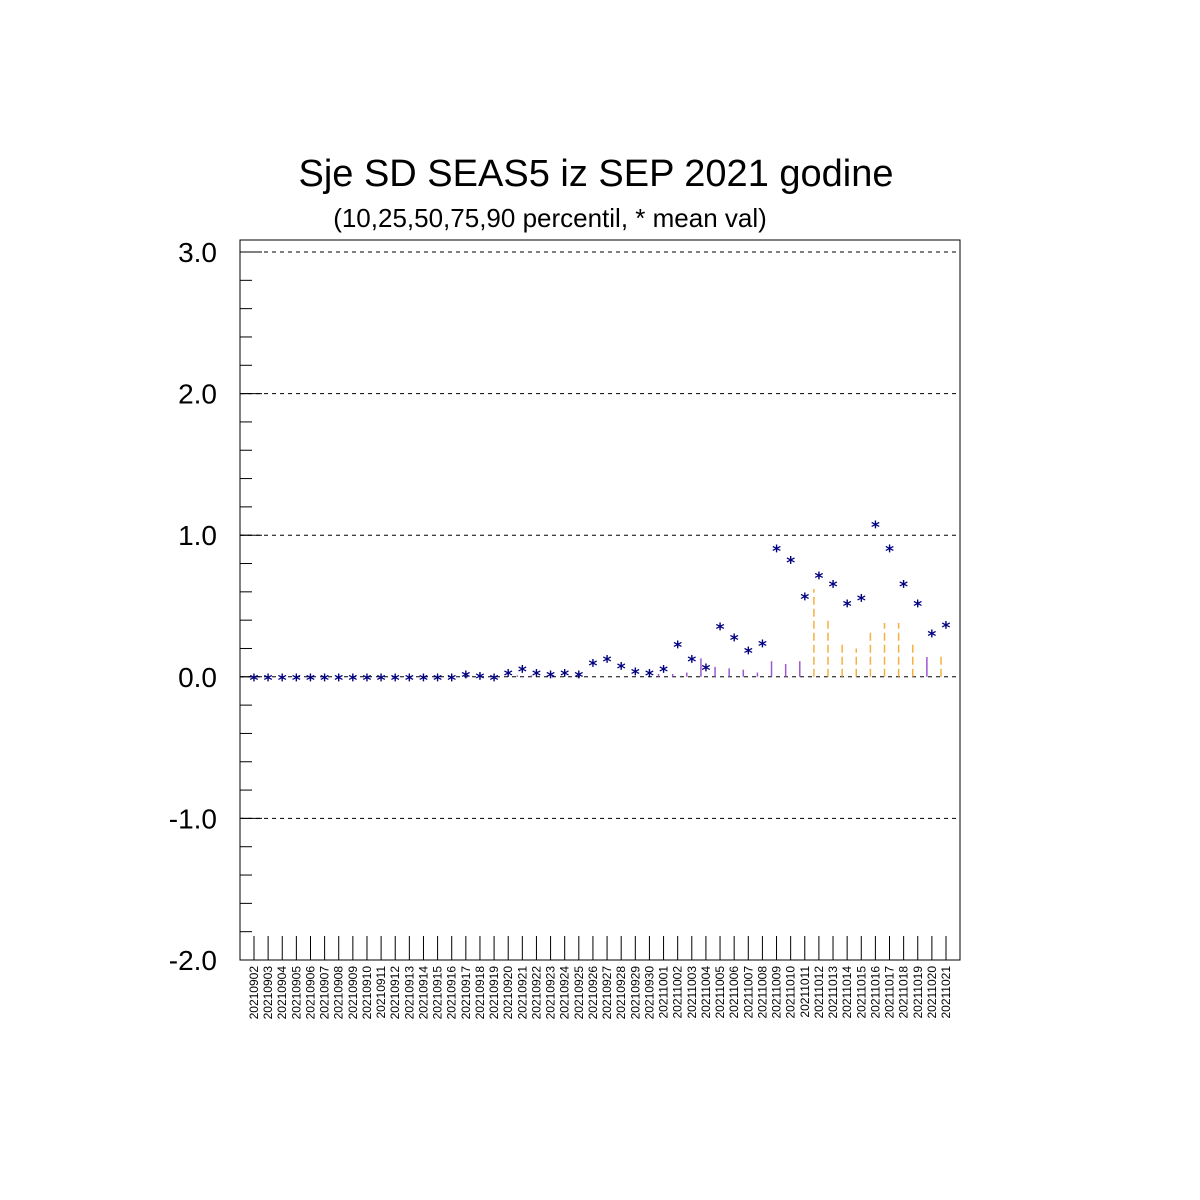  Describe the element at coordinates (296, 993) in the screenshot. I see `x-tick-label: 20210905` at that location.